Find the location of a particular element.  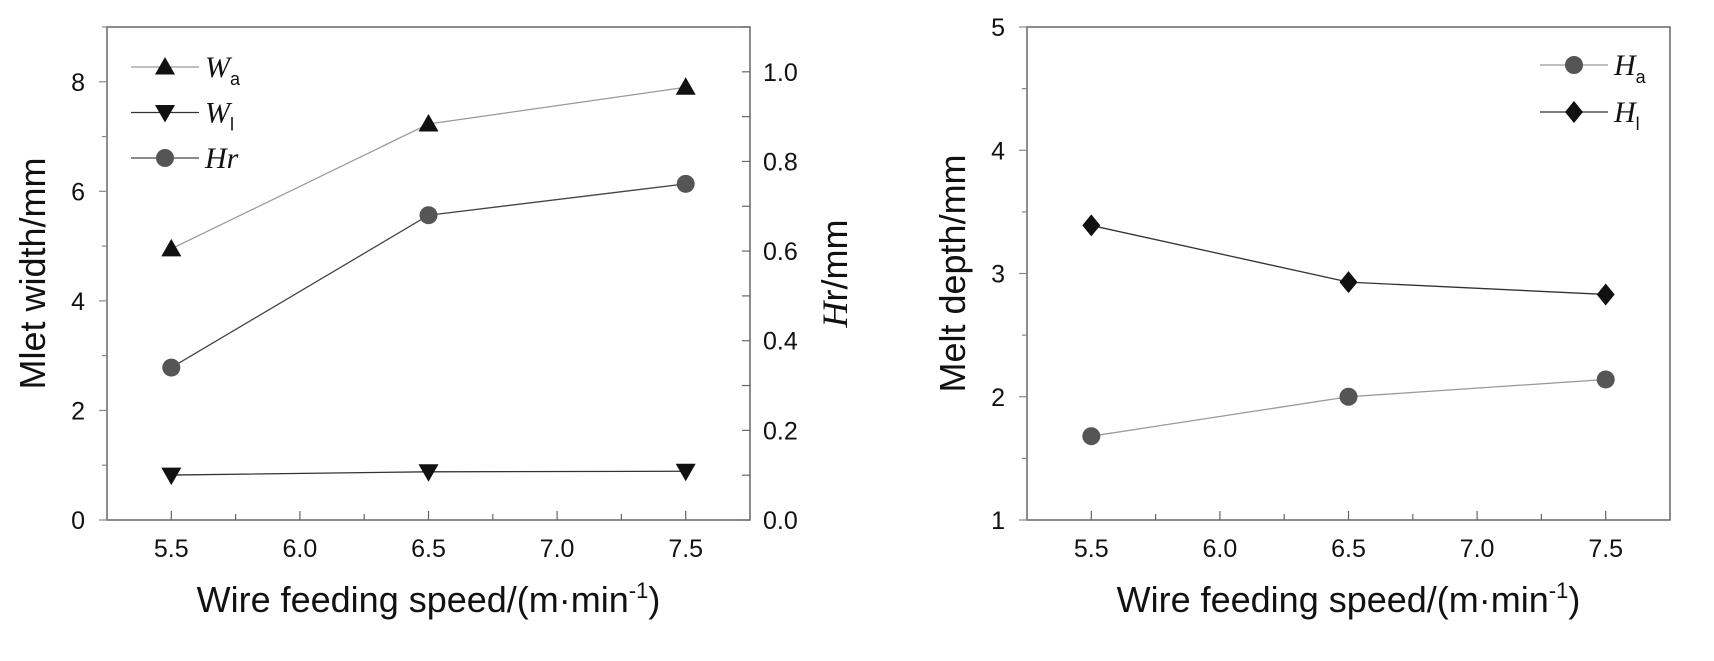

y2-axis-label: Hr/mm is located at coordinates (834, 274).